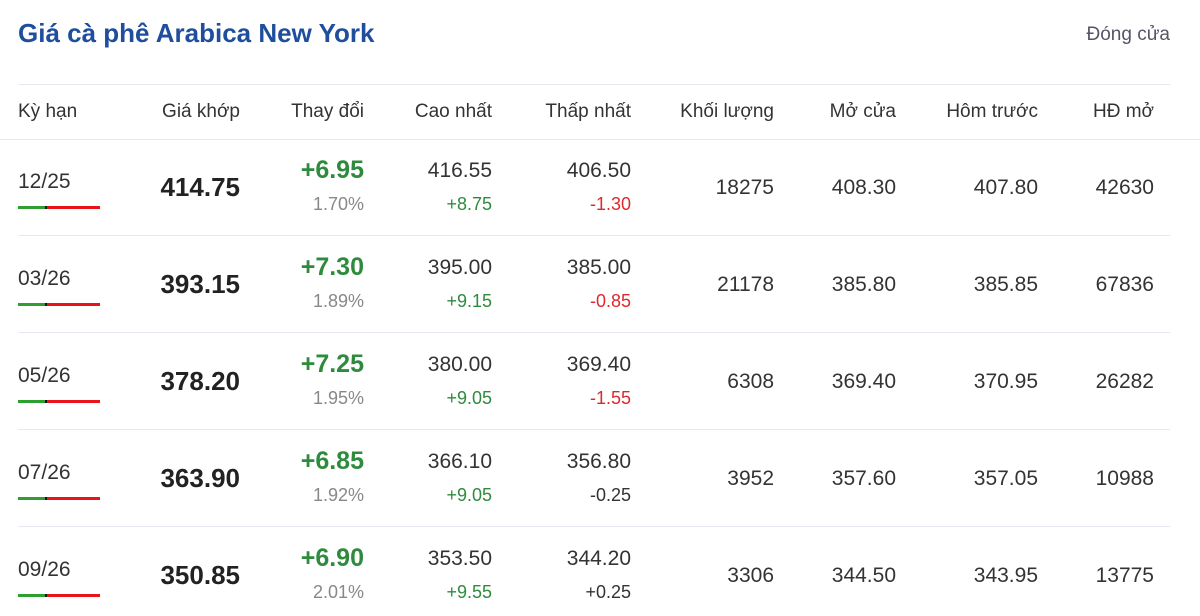  What do you see at coordinates (598, 558) in the screenshot?
I see `low: 344.20` at bounding box center [598, 558].